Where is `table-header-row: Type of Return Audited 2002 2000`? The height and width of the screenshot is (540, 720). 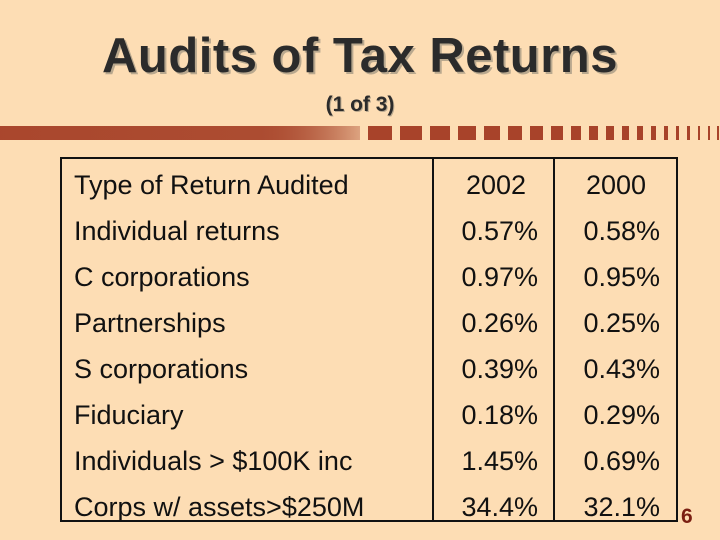 table-header-row: Type of Return Audited 2002 2000 is located at coordinates (369, 185).